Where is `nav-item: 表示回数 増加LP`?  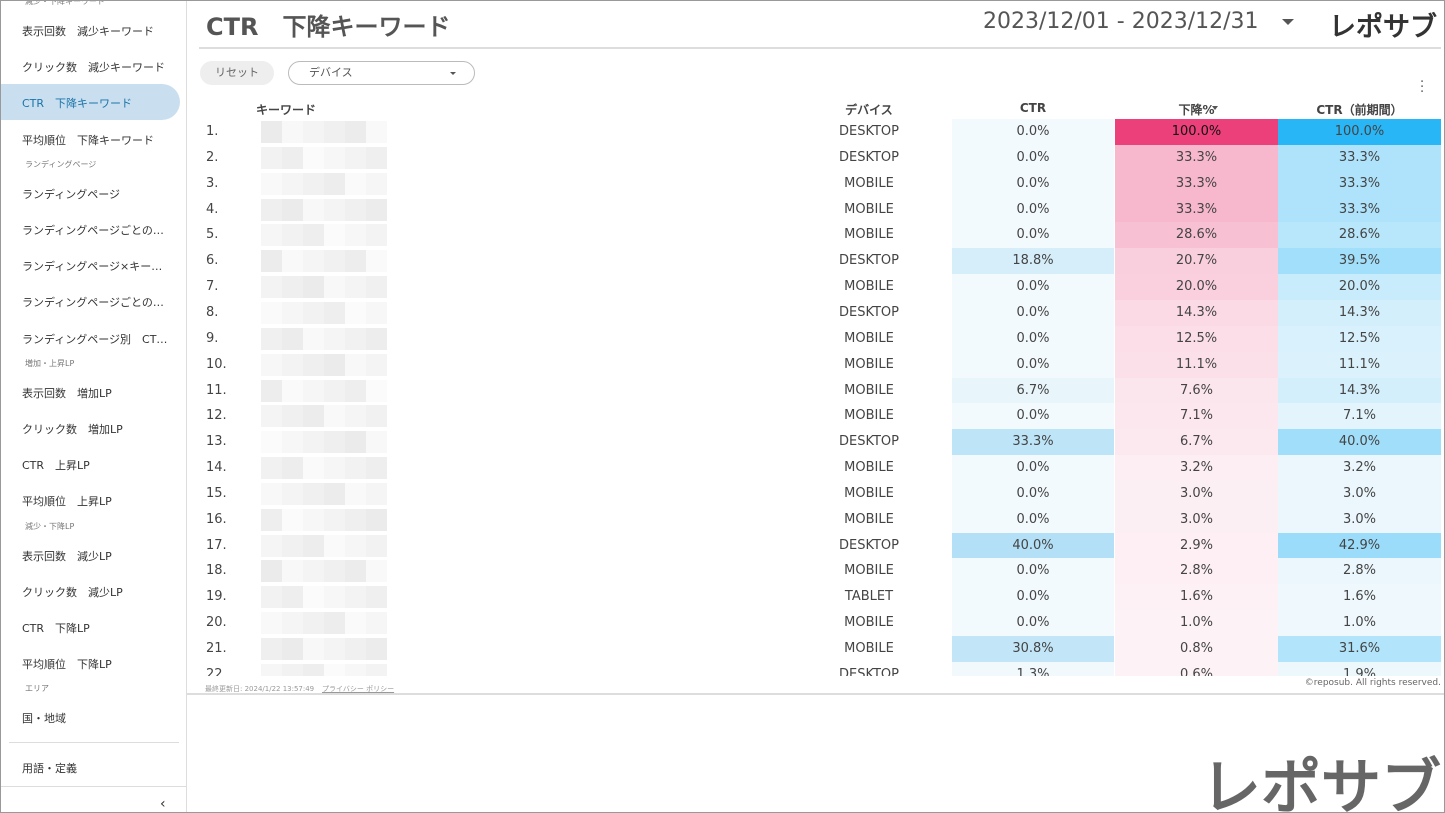
nav-item: 表示回数 増加LP is located at coordinates (67, 393).